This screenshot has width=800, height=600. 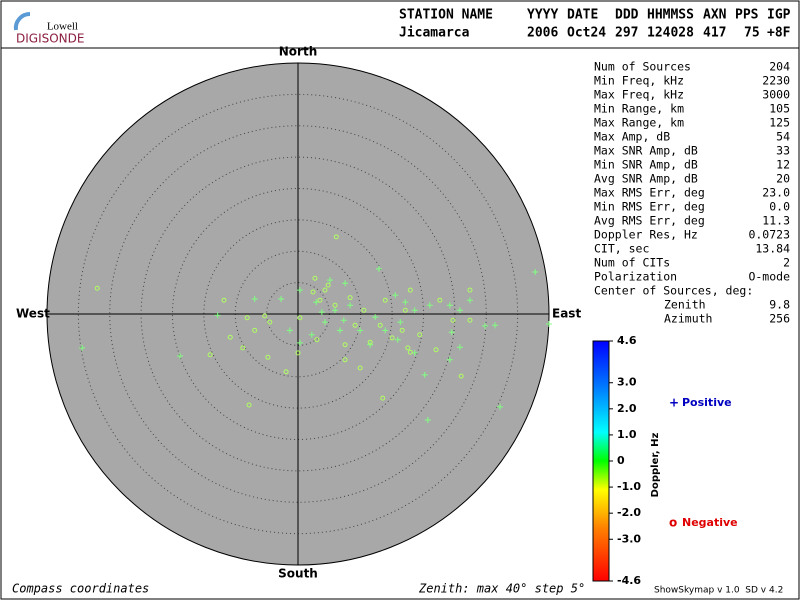 What do you see at coordinates (779, 305) in the screenshot?
I see `stat-value: 9.8` at bounding box center [779, 305].